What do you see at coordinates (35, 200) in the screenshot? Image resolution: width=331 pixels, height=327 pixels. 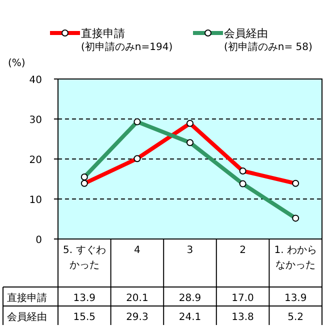 I see `y-tick-label: 10` at bounding box center [35, 200].